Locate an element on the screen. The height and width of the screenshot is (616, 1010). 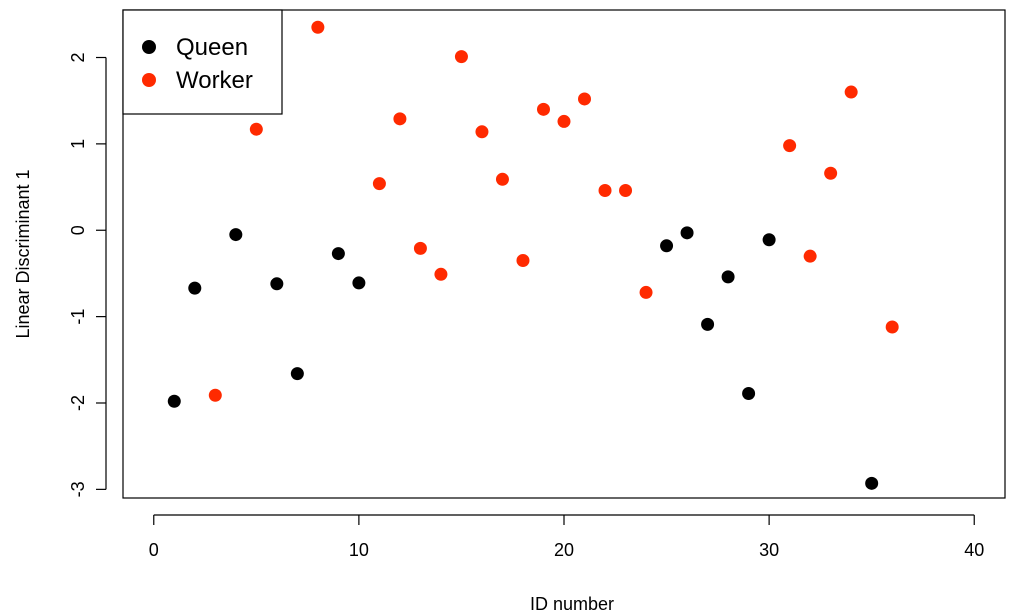
y-tick-label: 1 is located at coordinates (78, 144).